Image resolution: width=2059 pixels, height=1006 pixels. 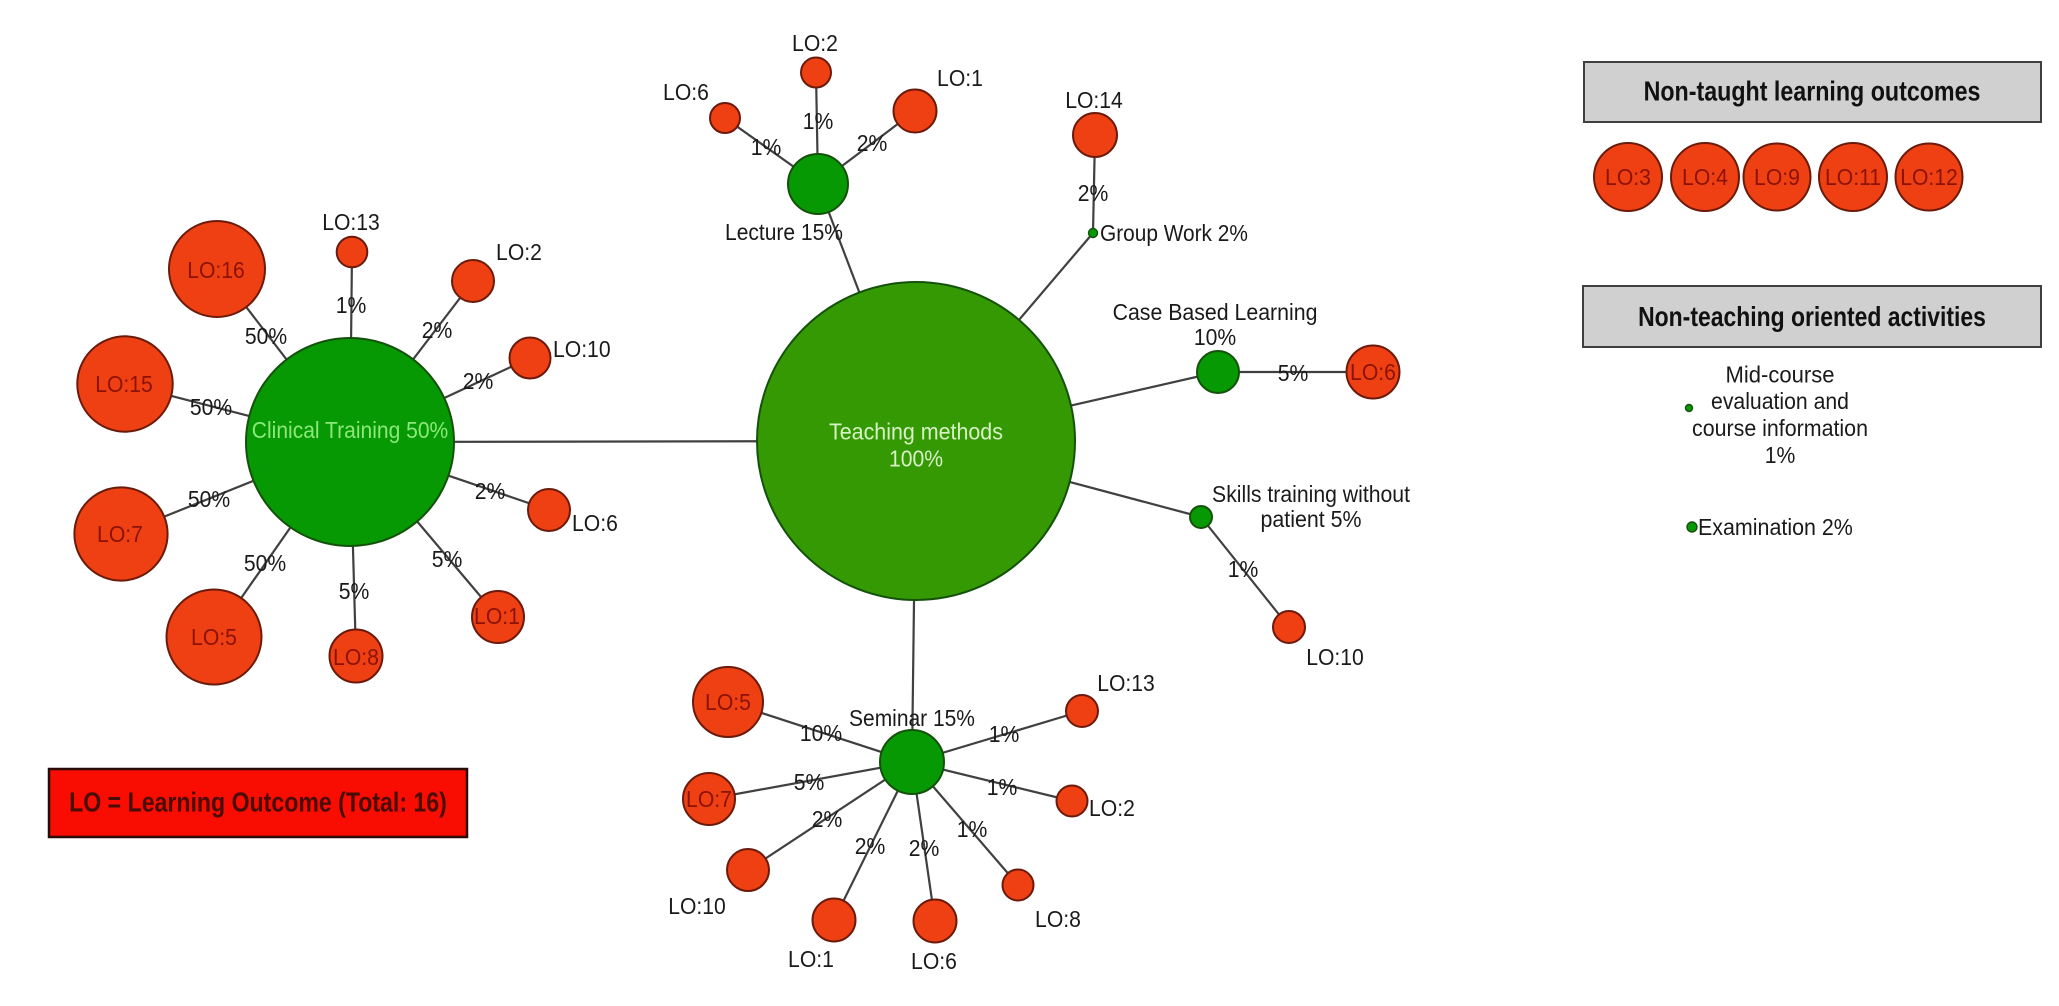 I want to click on svg-text: Non-taught learning outcomes, so click(x=1812, y=92).